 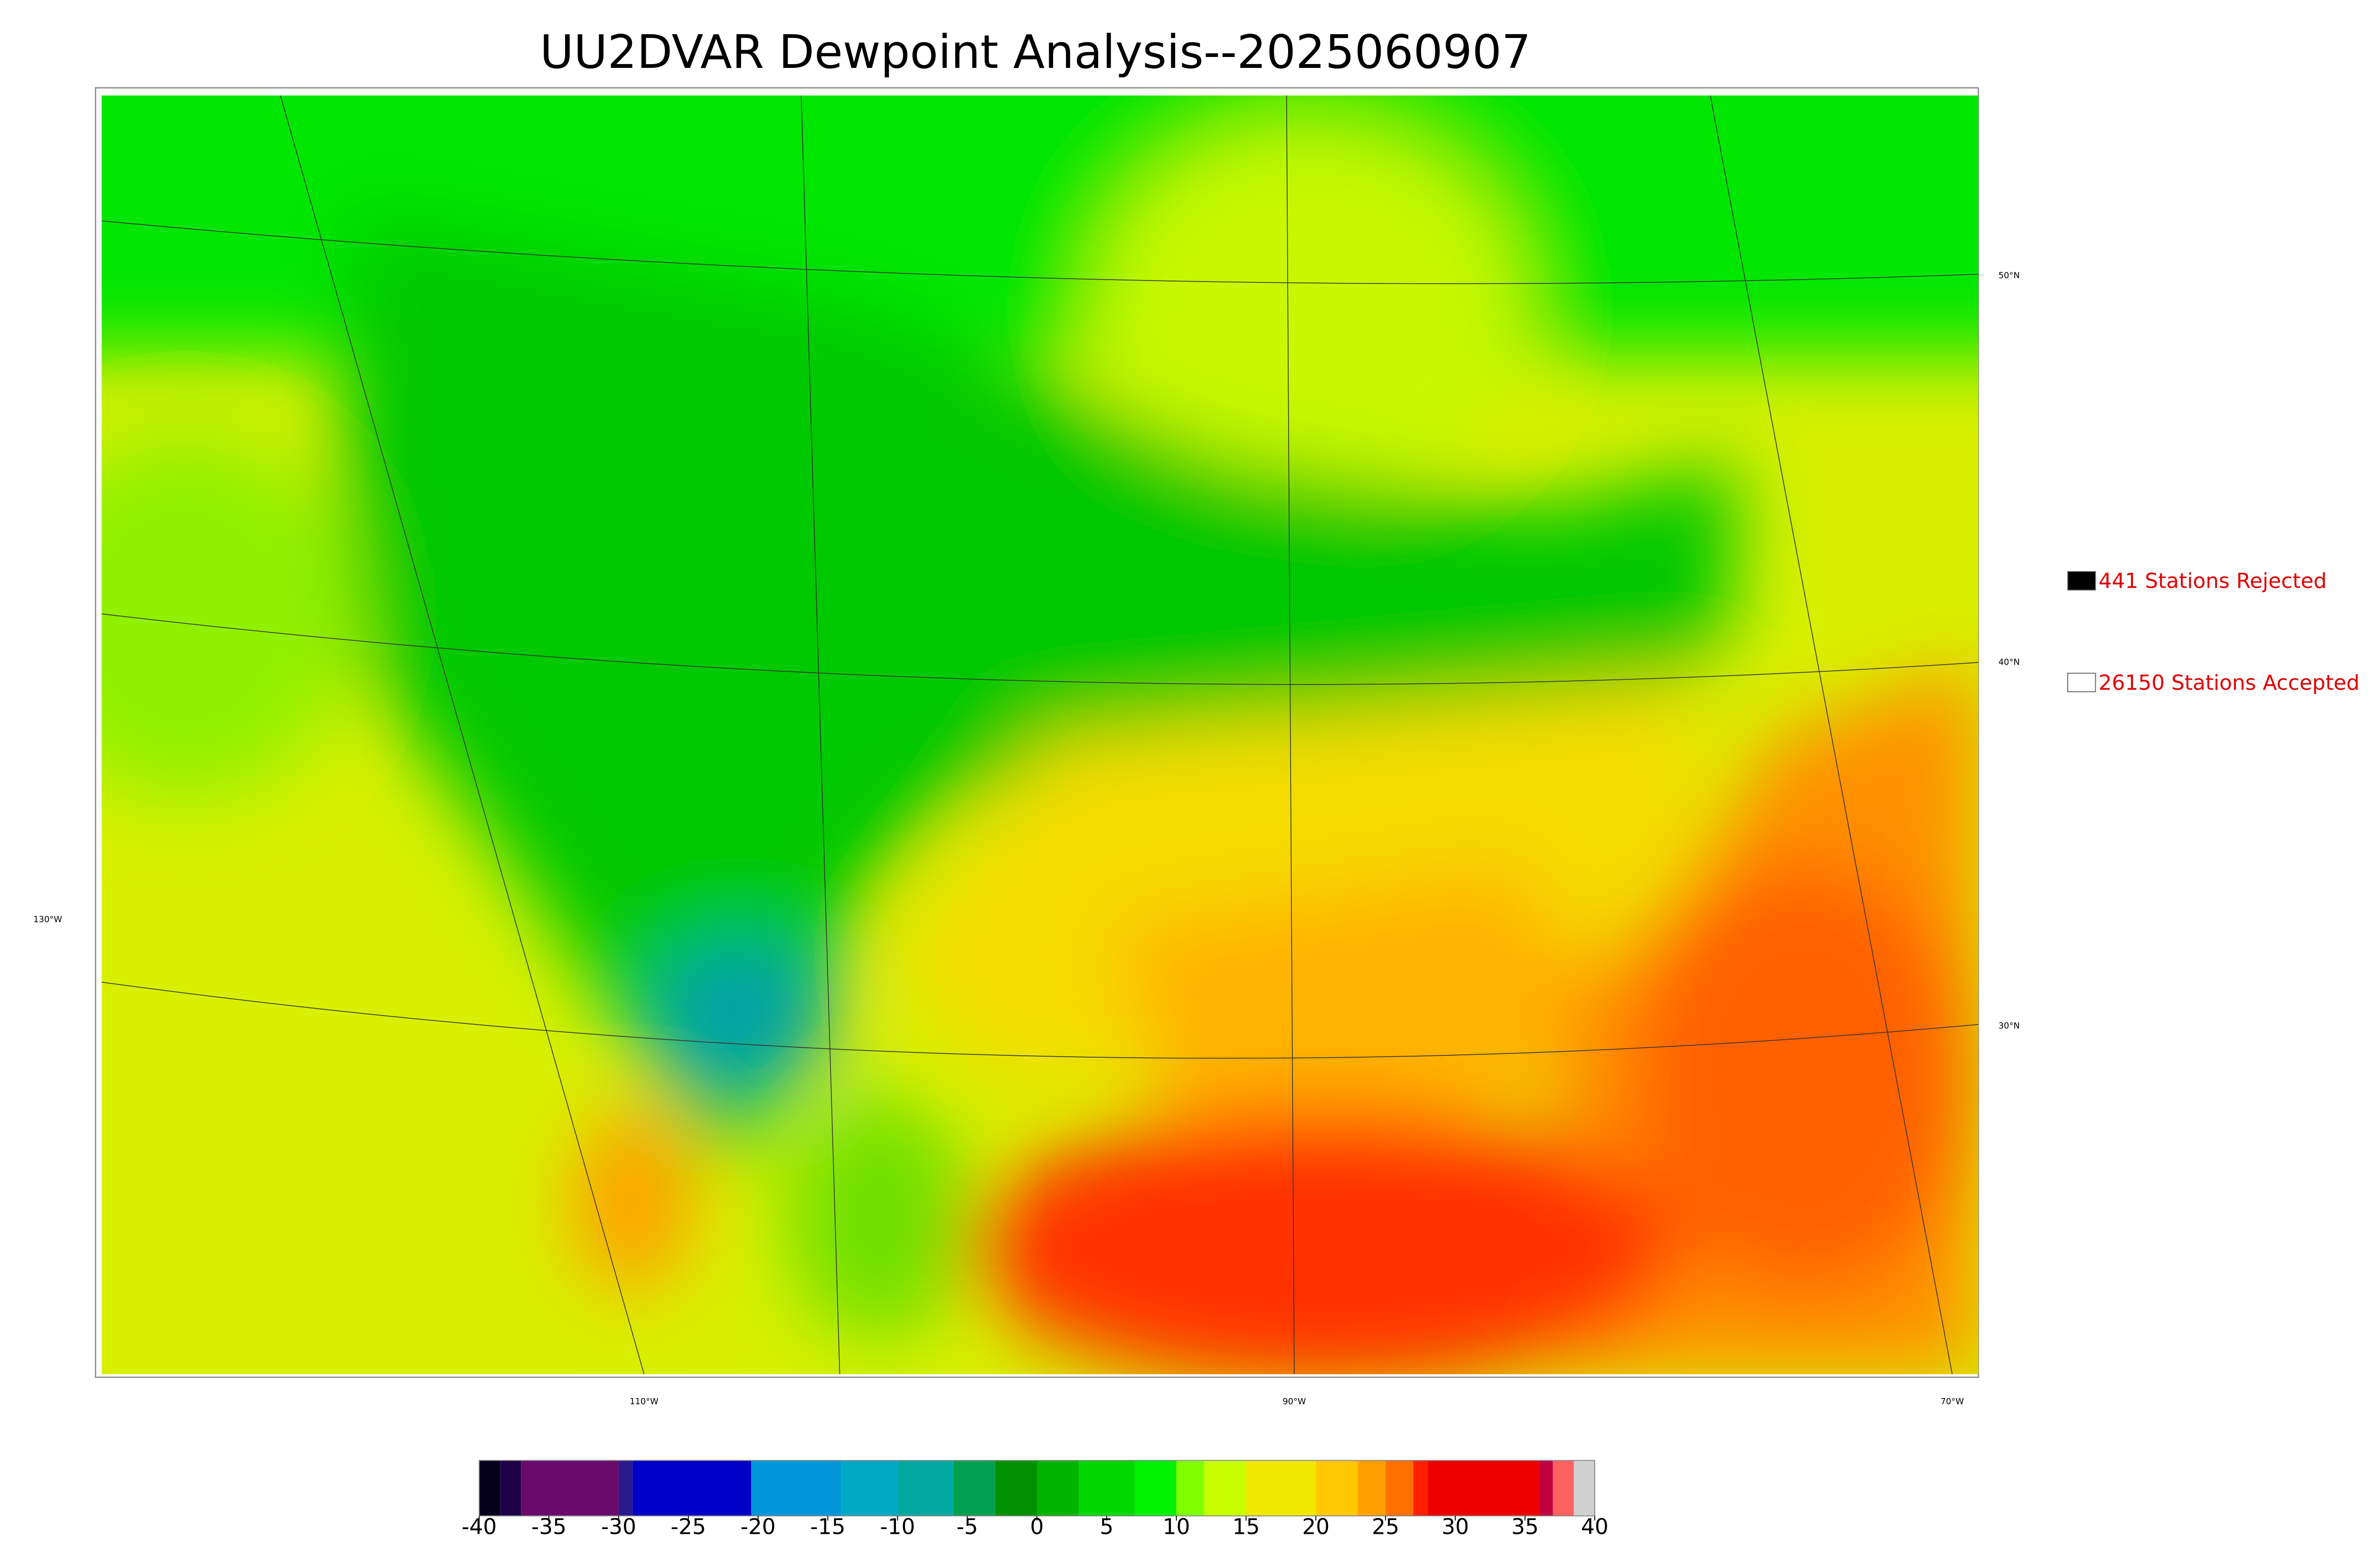 I want to click on colorbar-tick-label: -40, so click(x=479, y=1527).